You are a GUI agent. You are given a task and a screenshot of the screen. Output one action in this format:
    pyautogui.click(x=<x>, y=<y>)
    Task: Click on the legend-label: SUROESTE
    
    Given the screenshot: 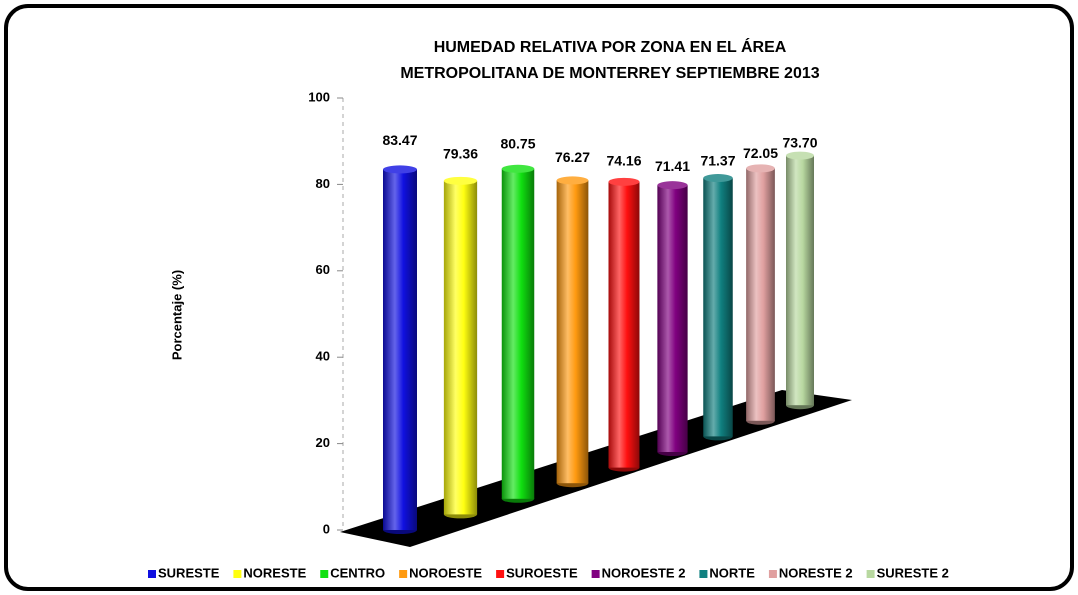 What is the action you would take?
    pyautogui.click(x=542, y=572)
    